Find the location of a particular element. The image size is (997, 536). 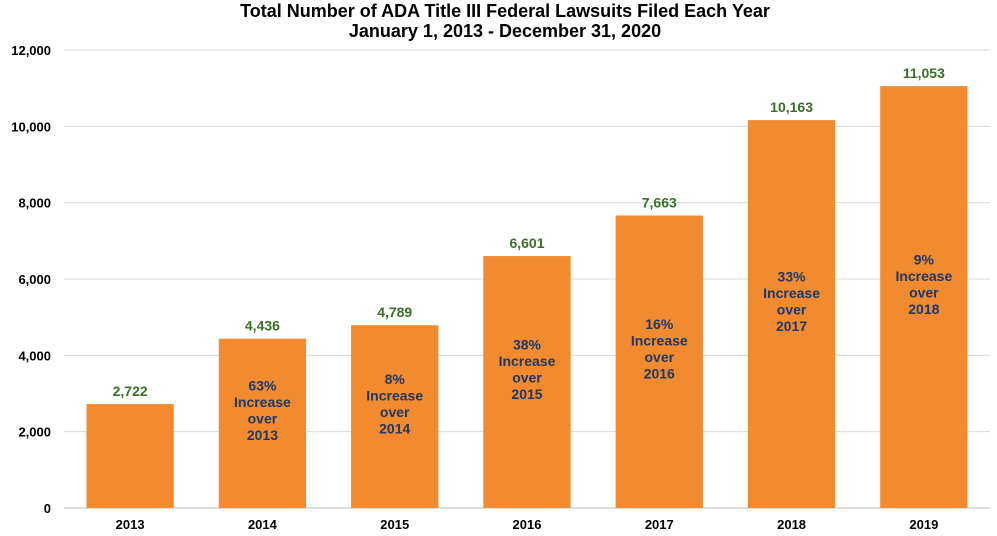

annotation-2016: 38% Increase over 2015 is located at coordinates (527, 369).